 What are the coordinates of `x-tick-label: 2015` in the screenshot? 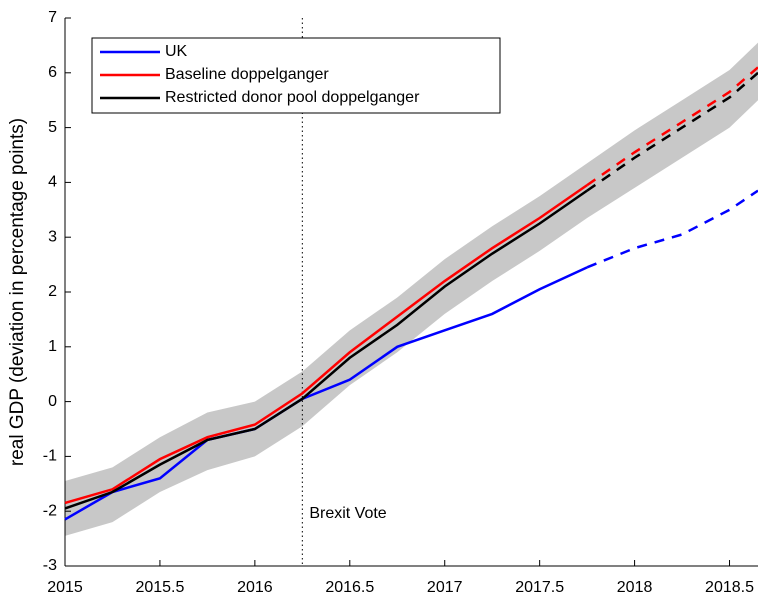 It's located at (65, 587).